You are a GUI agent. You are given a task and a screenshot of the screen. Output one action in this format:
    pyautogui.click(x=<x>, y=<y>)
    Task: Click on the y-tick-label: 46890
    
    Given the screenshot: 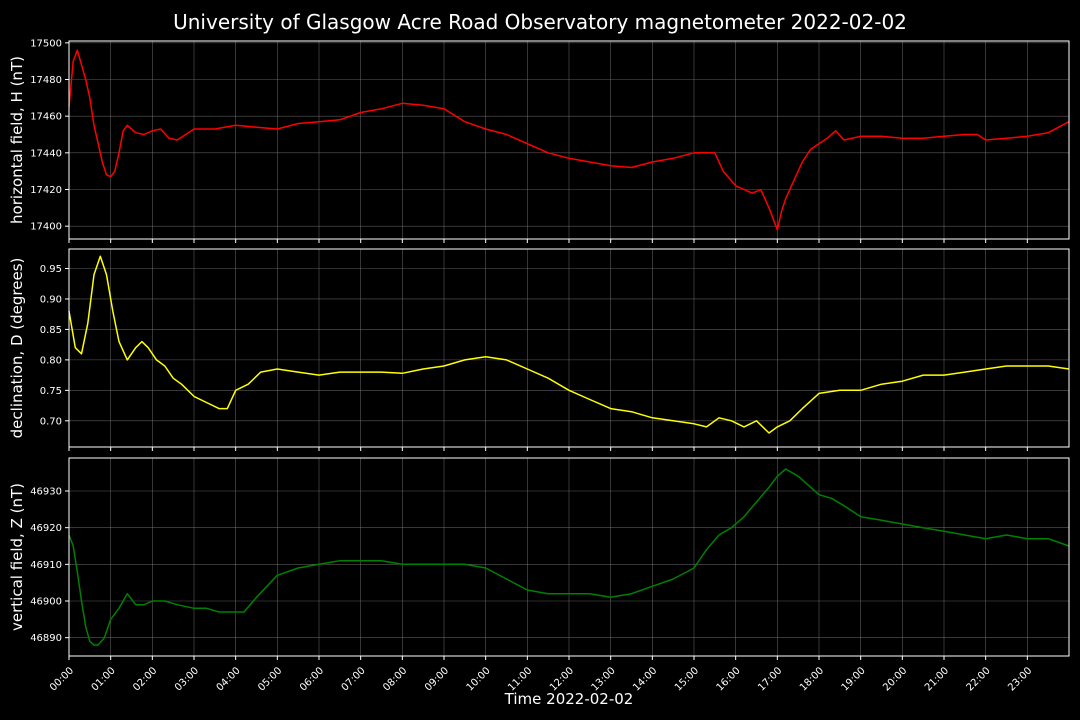 What is the action you would take?
    pyautogui.click(x=46, y=638)
    